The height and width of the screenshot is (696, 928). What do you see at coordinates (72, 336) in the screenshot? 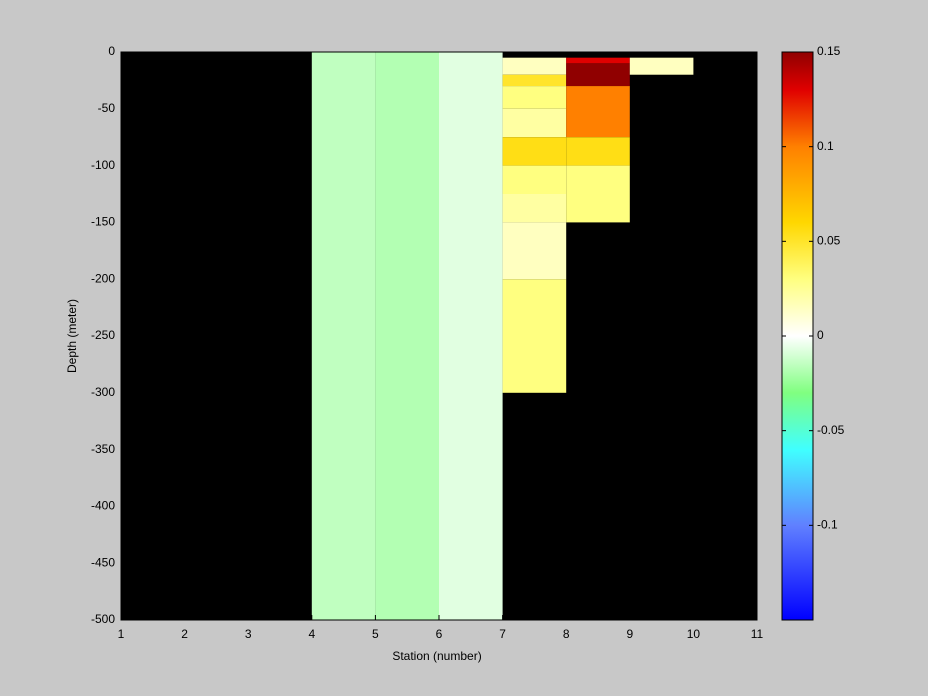
I see `y-axis-label: Depth (meter)` at bounding box center [72, 336].